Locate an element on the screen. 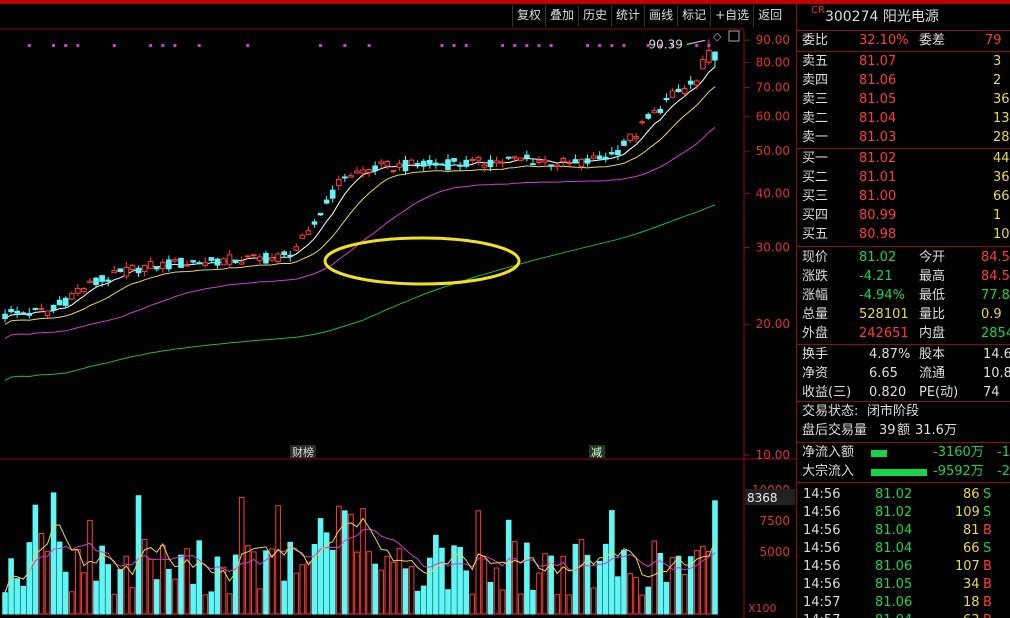 The width and height of the screenshot is (1010, 618). volume-ma10-line is located at coordinates (360, 560).